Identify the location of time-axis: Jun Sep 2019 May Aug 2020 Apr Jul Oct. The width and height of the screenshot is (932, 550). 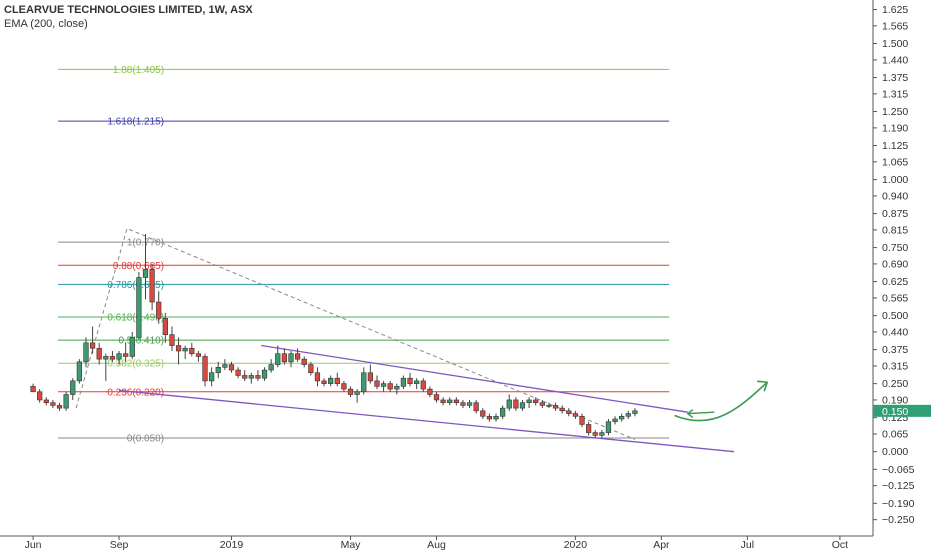
(437, 543).